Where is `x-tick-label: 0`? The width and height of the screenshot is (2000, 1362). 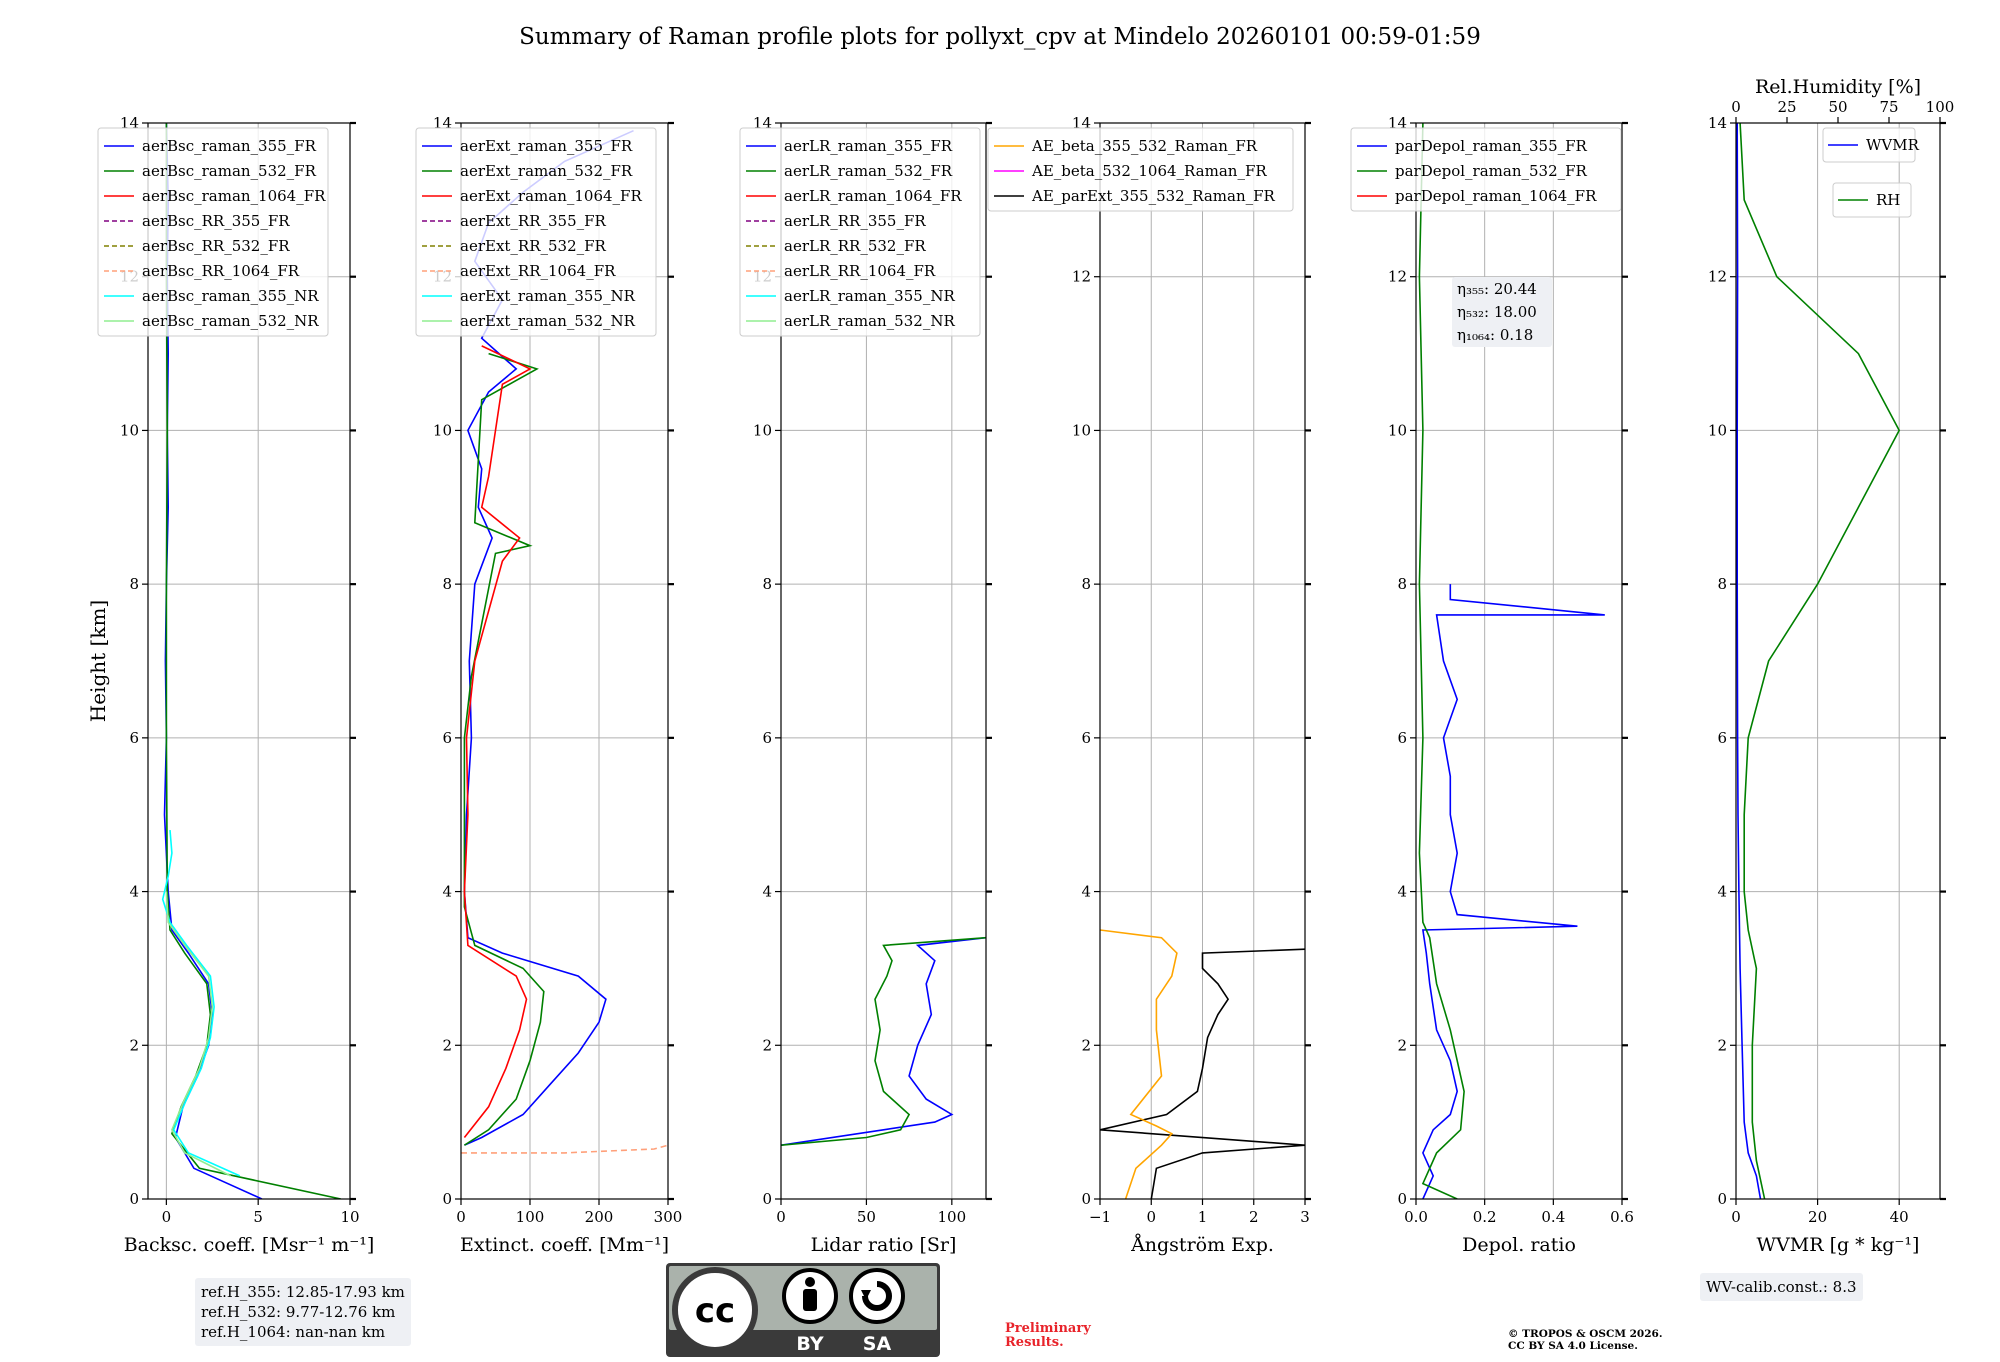
x-tick-label: 0 is located at coordinates (1736, 1217).